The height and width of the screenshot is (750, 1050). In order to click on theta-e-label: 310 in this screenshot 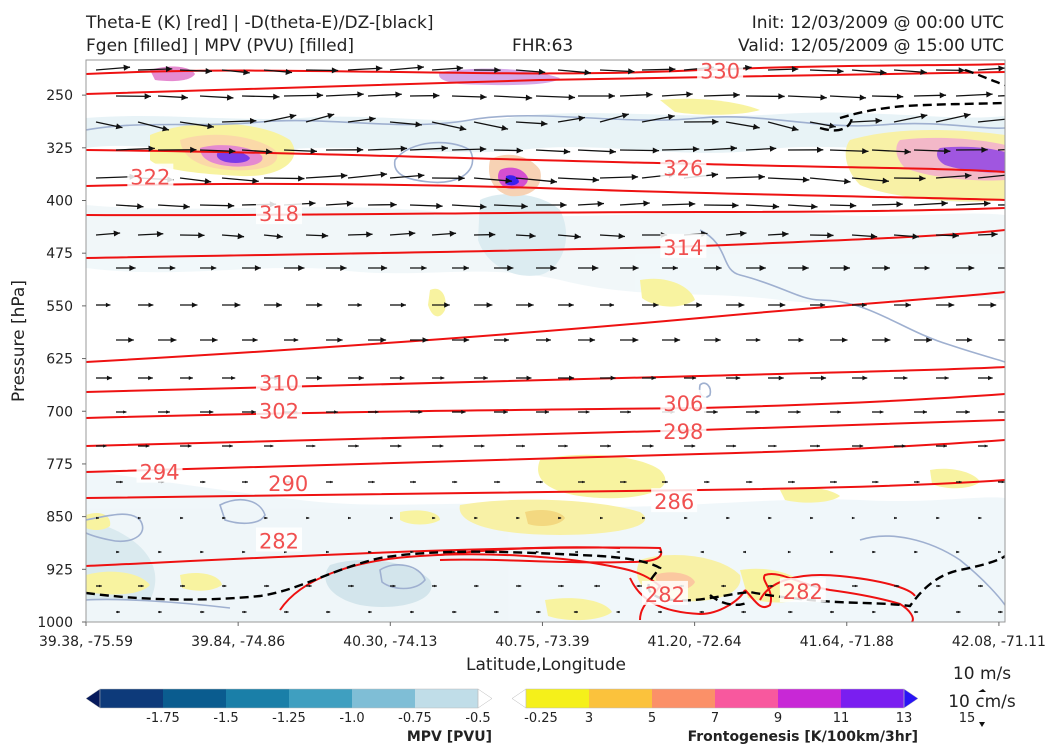, I will do `click(279, 383)`.